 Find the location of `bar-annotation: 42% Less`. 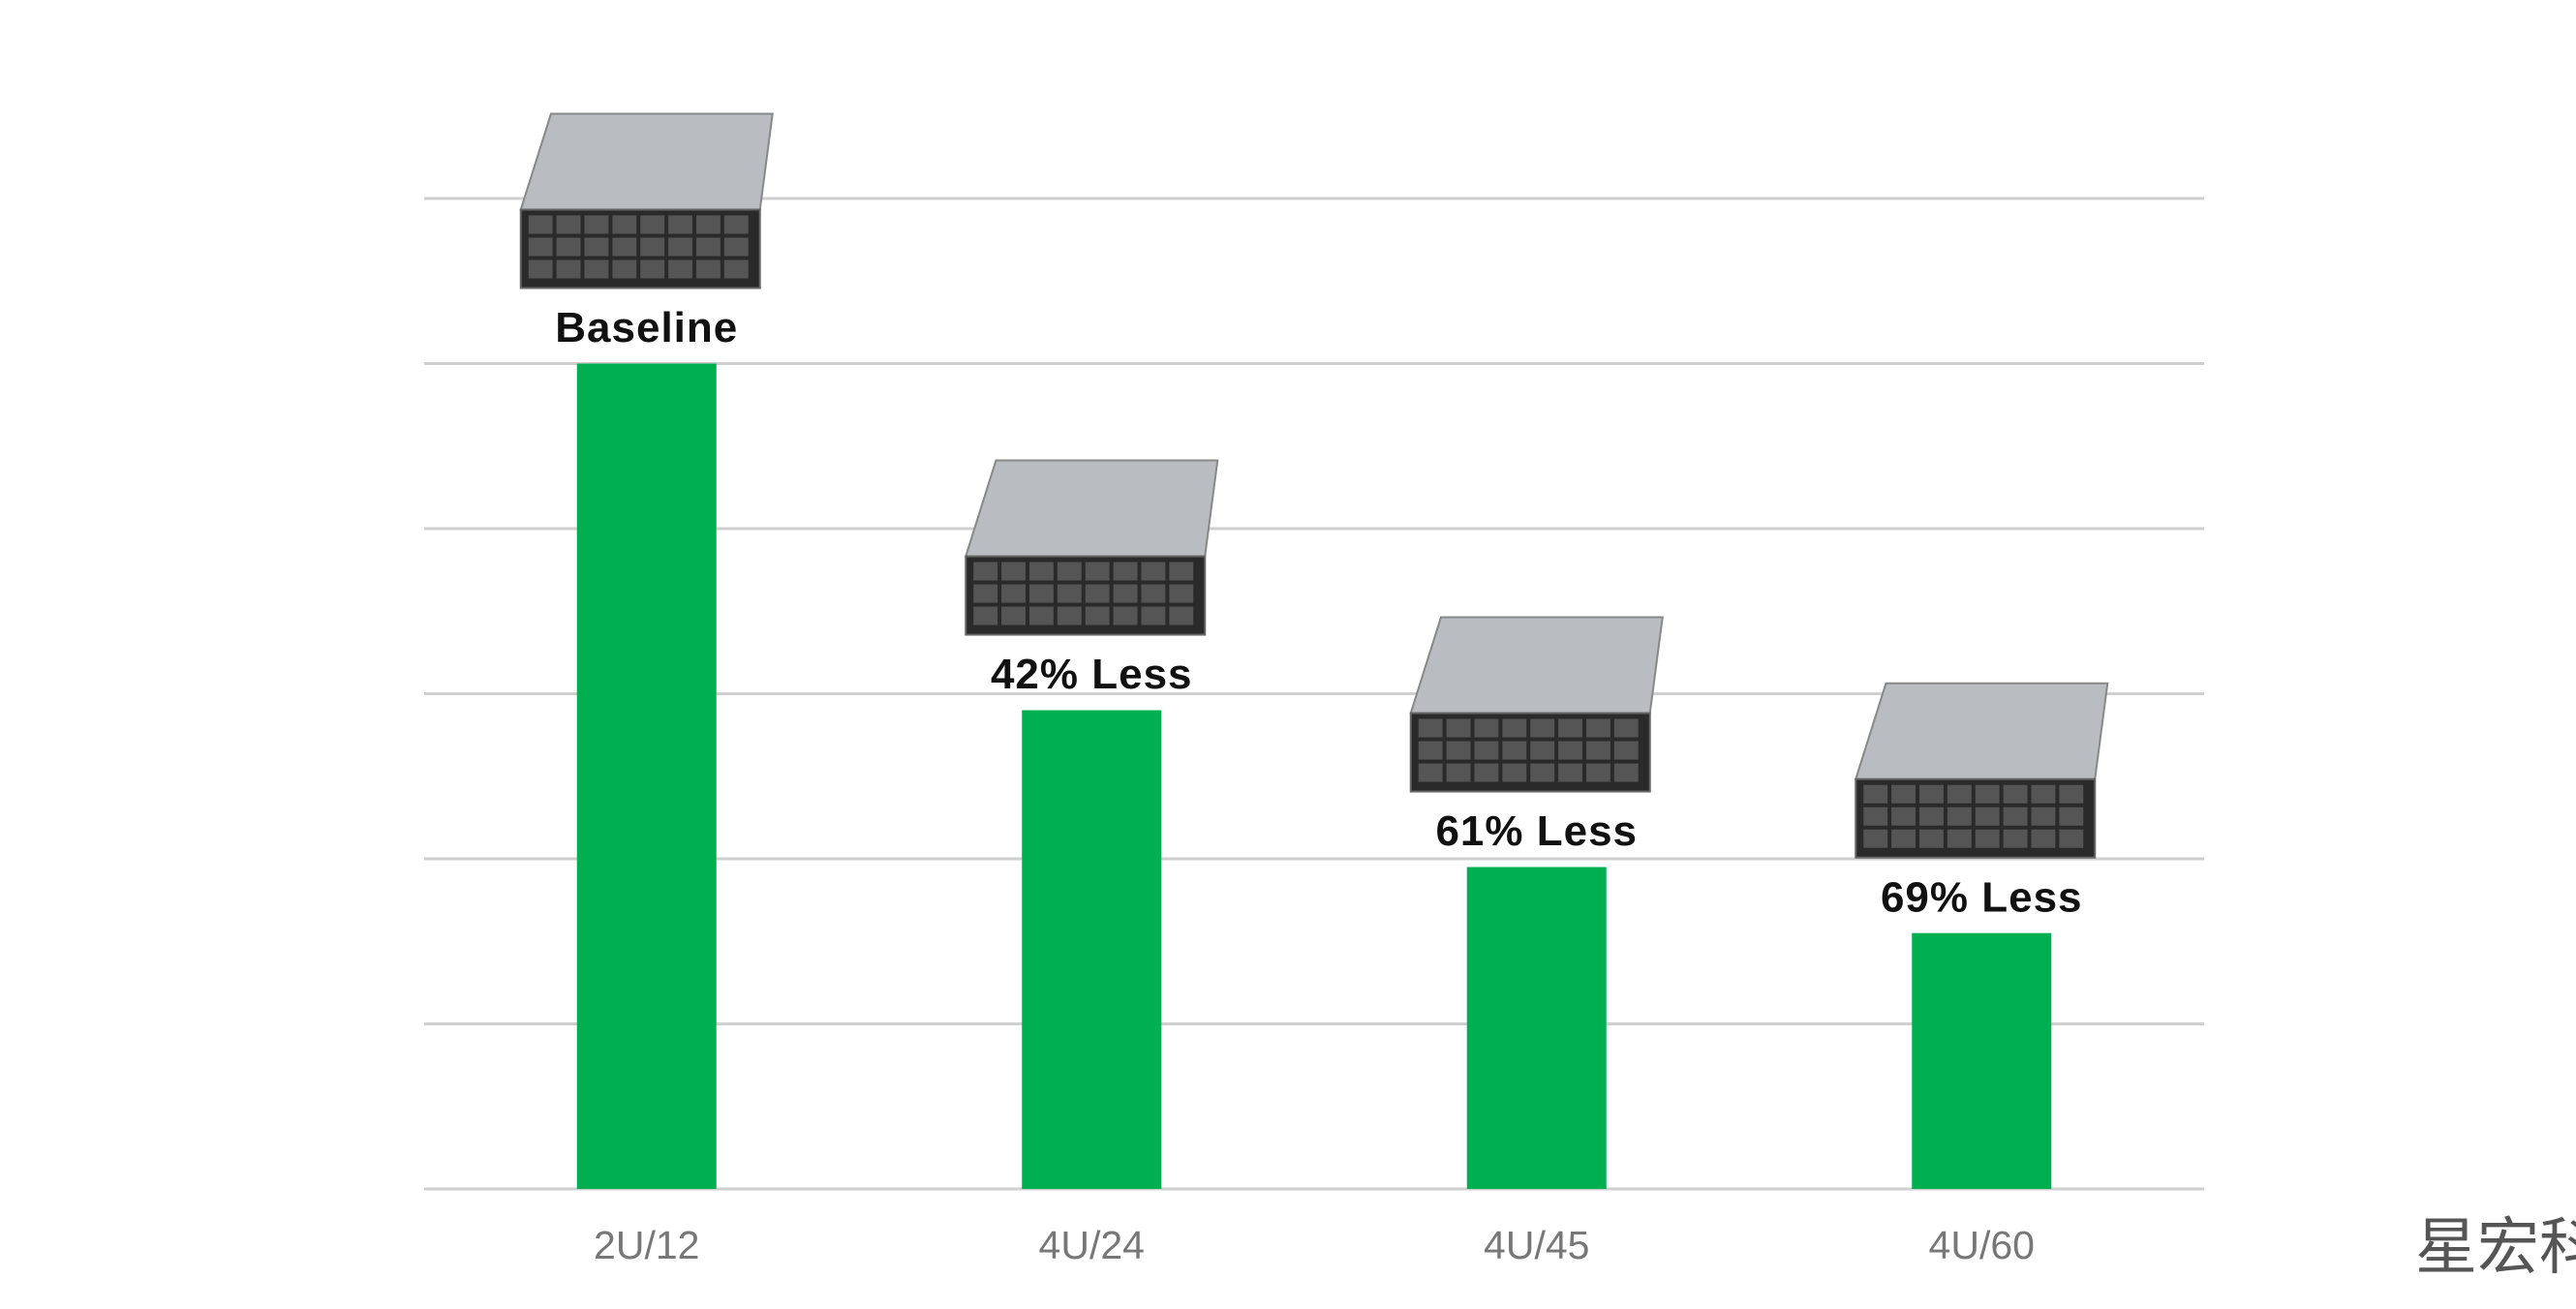

bar-annotation: 42% Less is located at coordinates (1092, 674).